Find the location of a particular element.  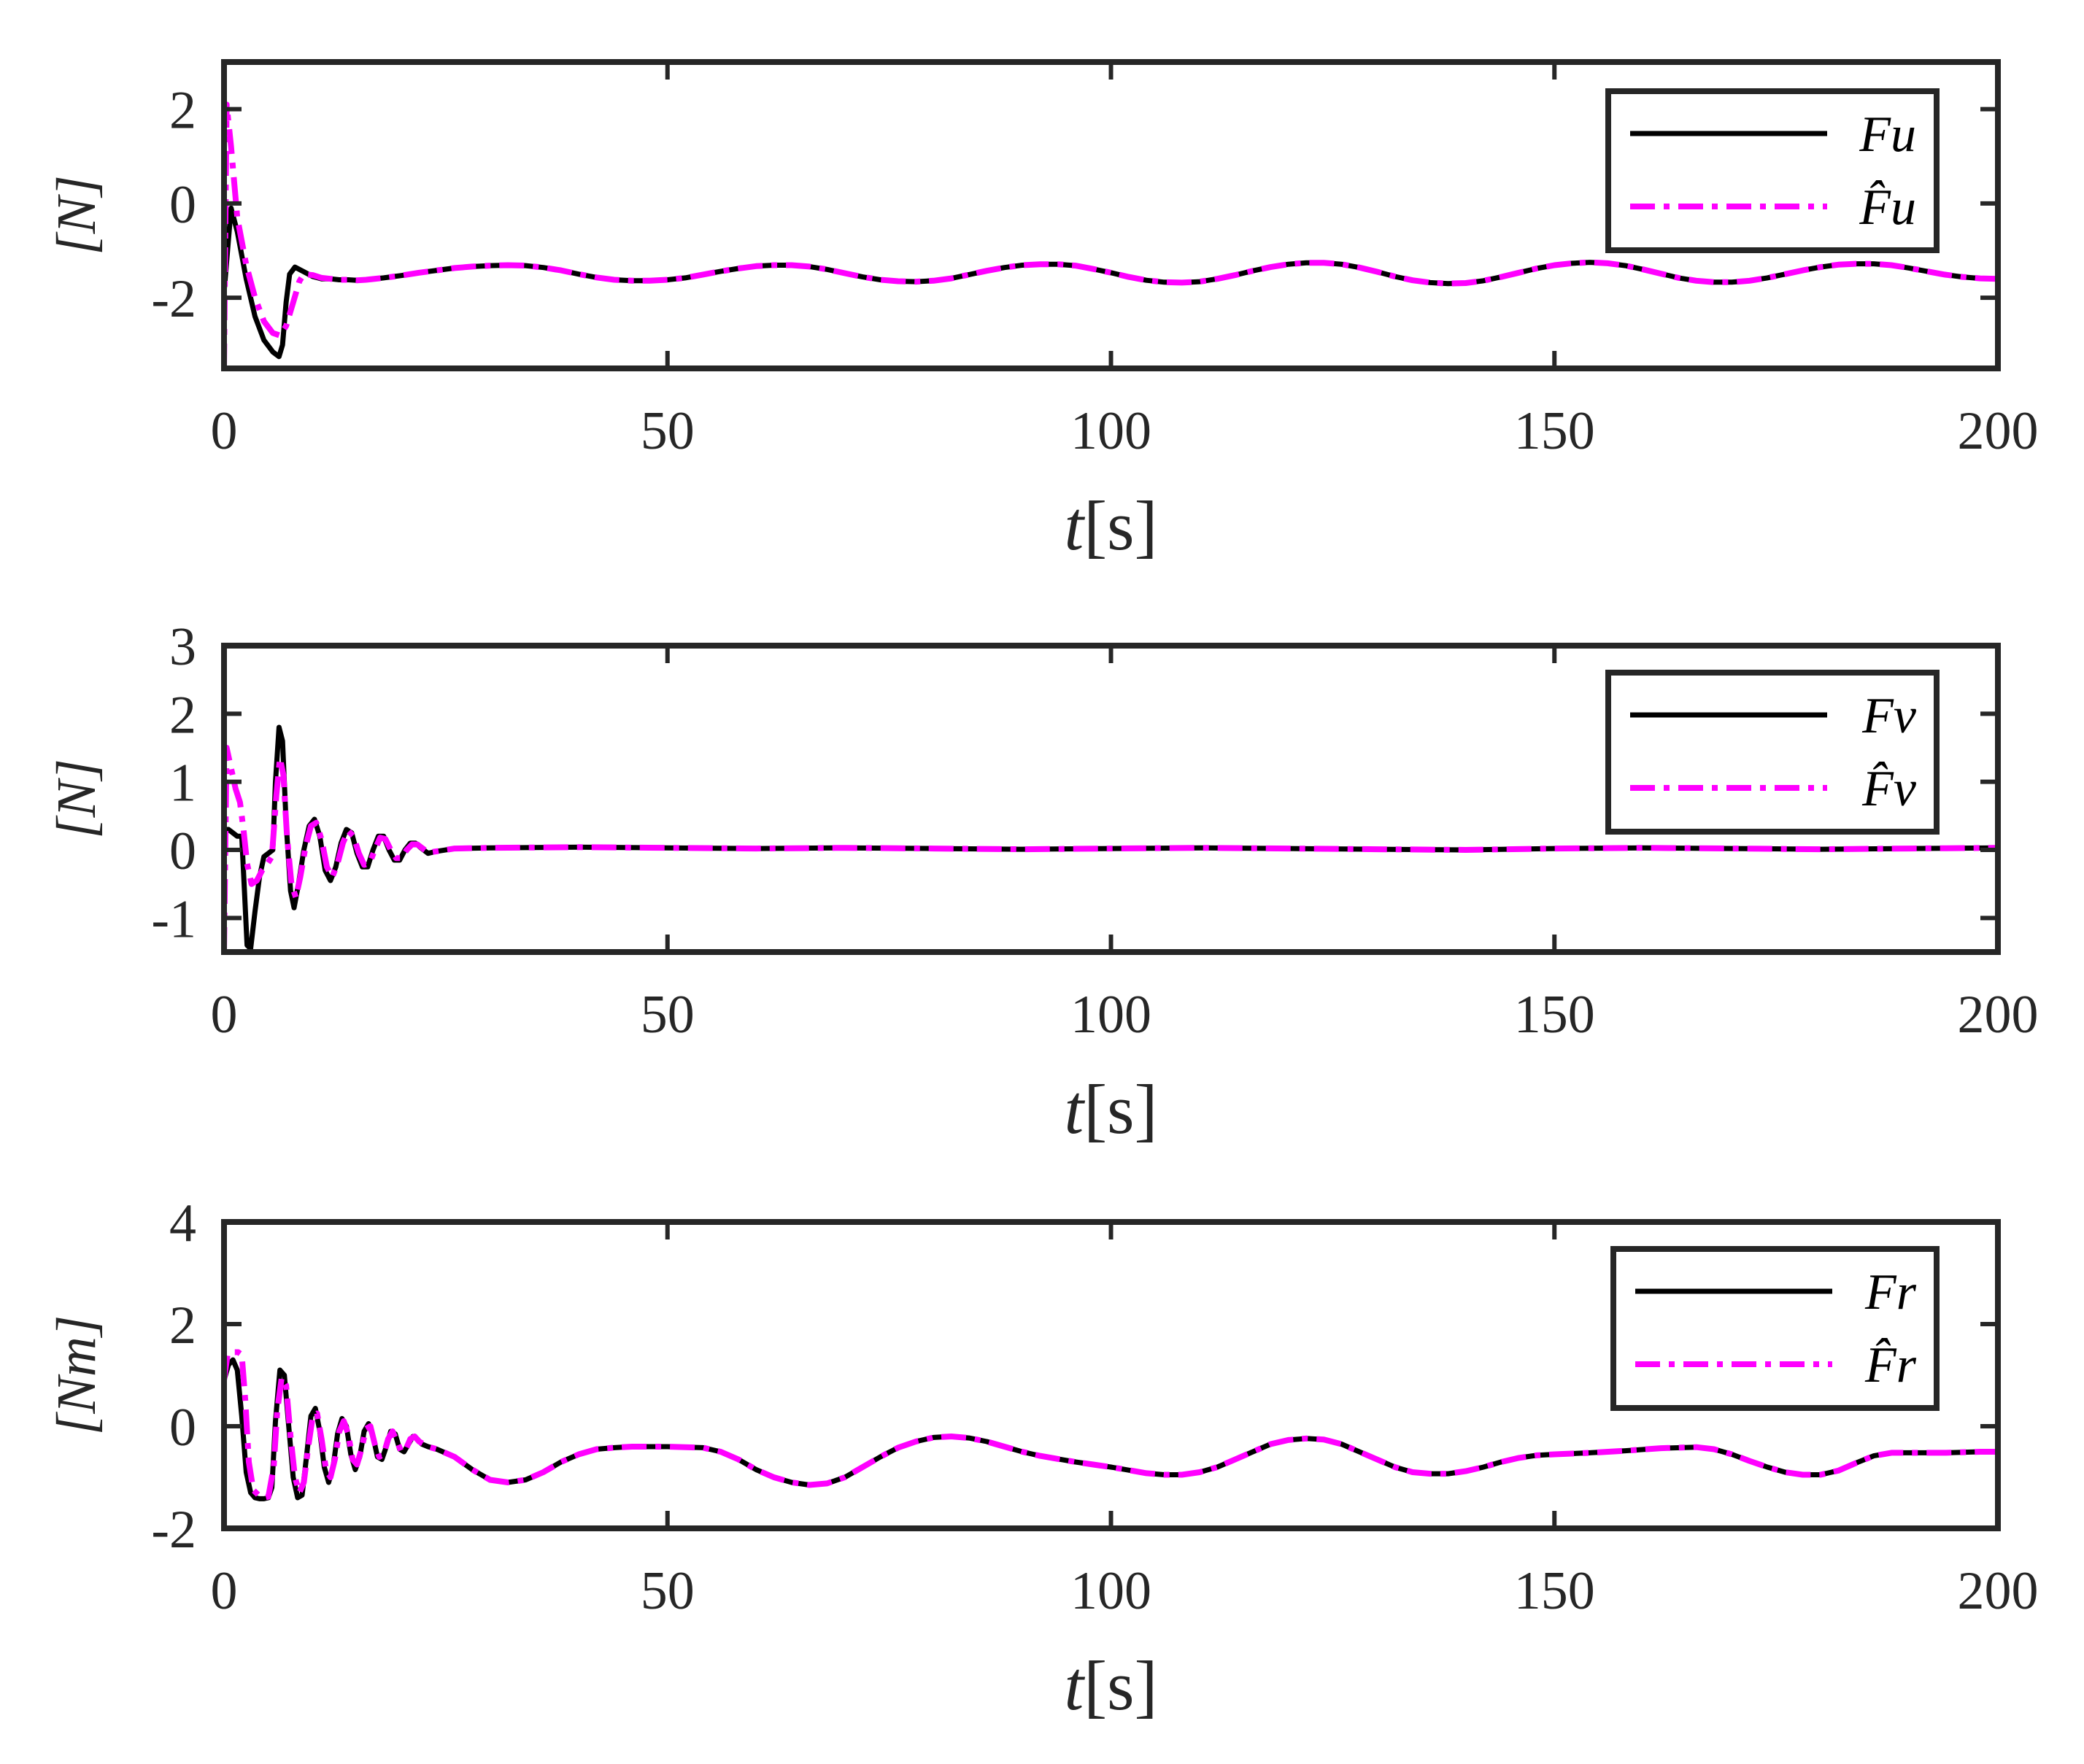

y-tick-label: -1 is located at coordinates (173, 919).